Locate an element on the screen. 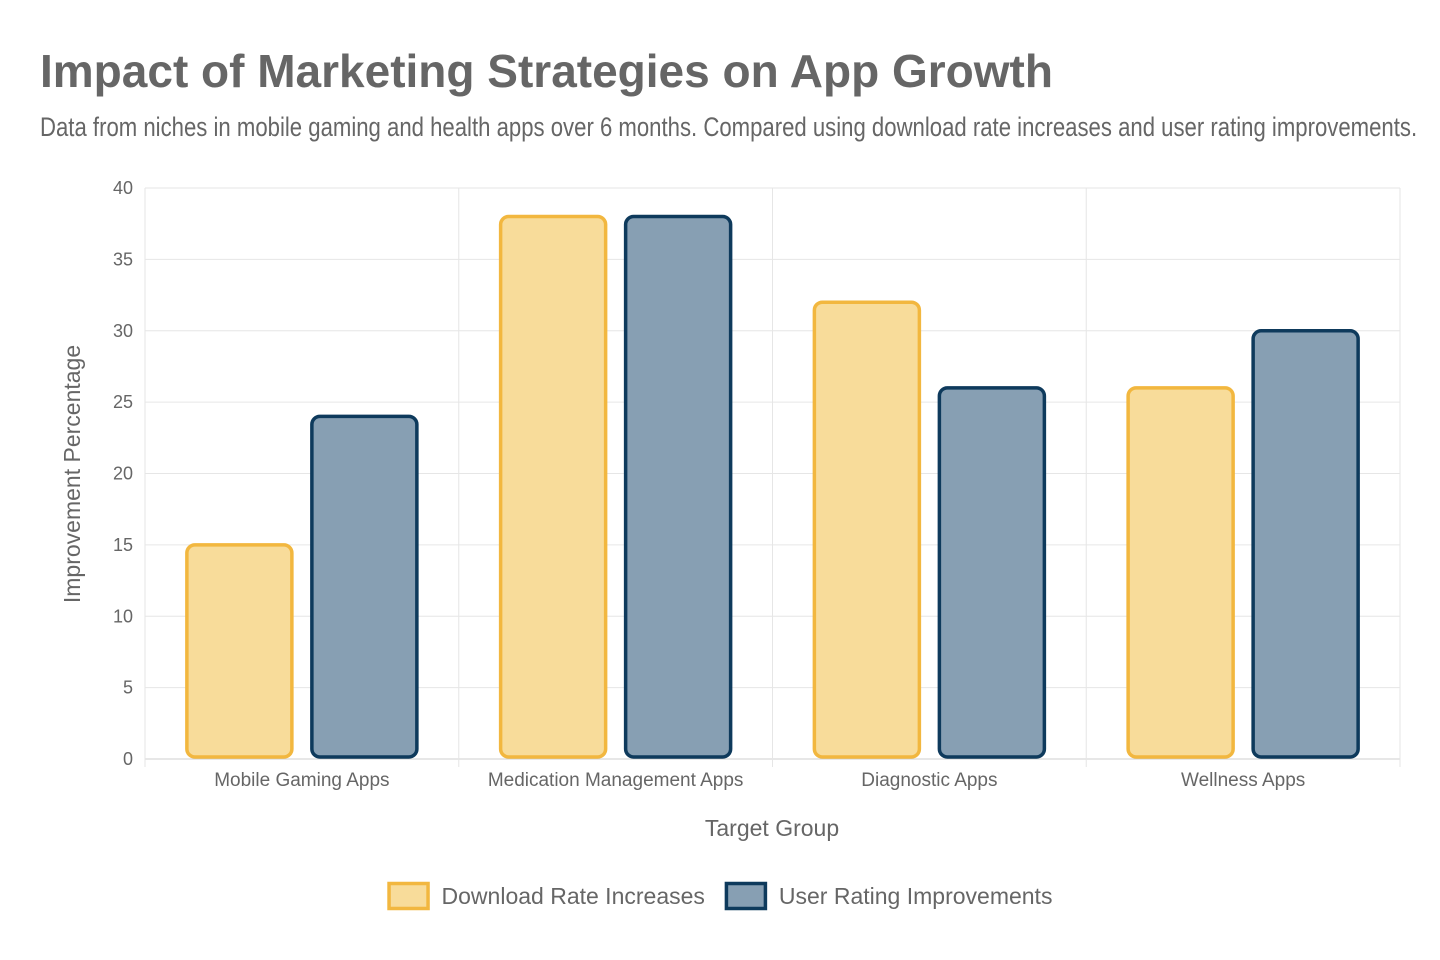  y-tick-label: 10 is located at coordinates (123, 616).